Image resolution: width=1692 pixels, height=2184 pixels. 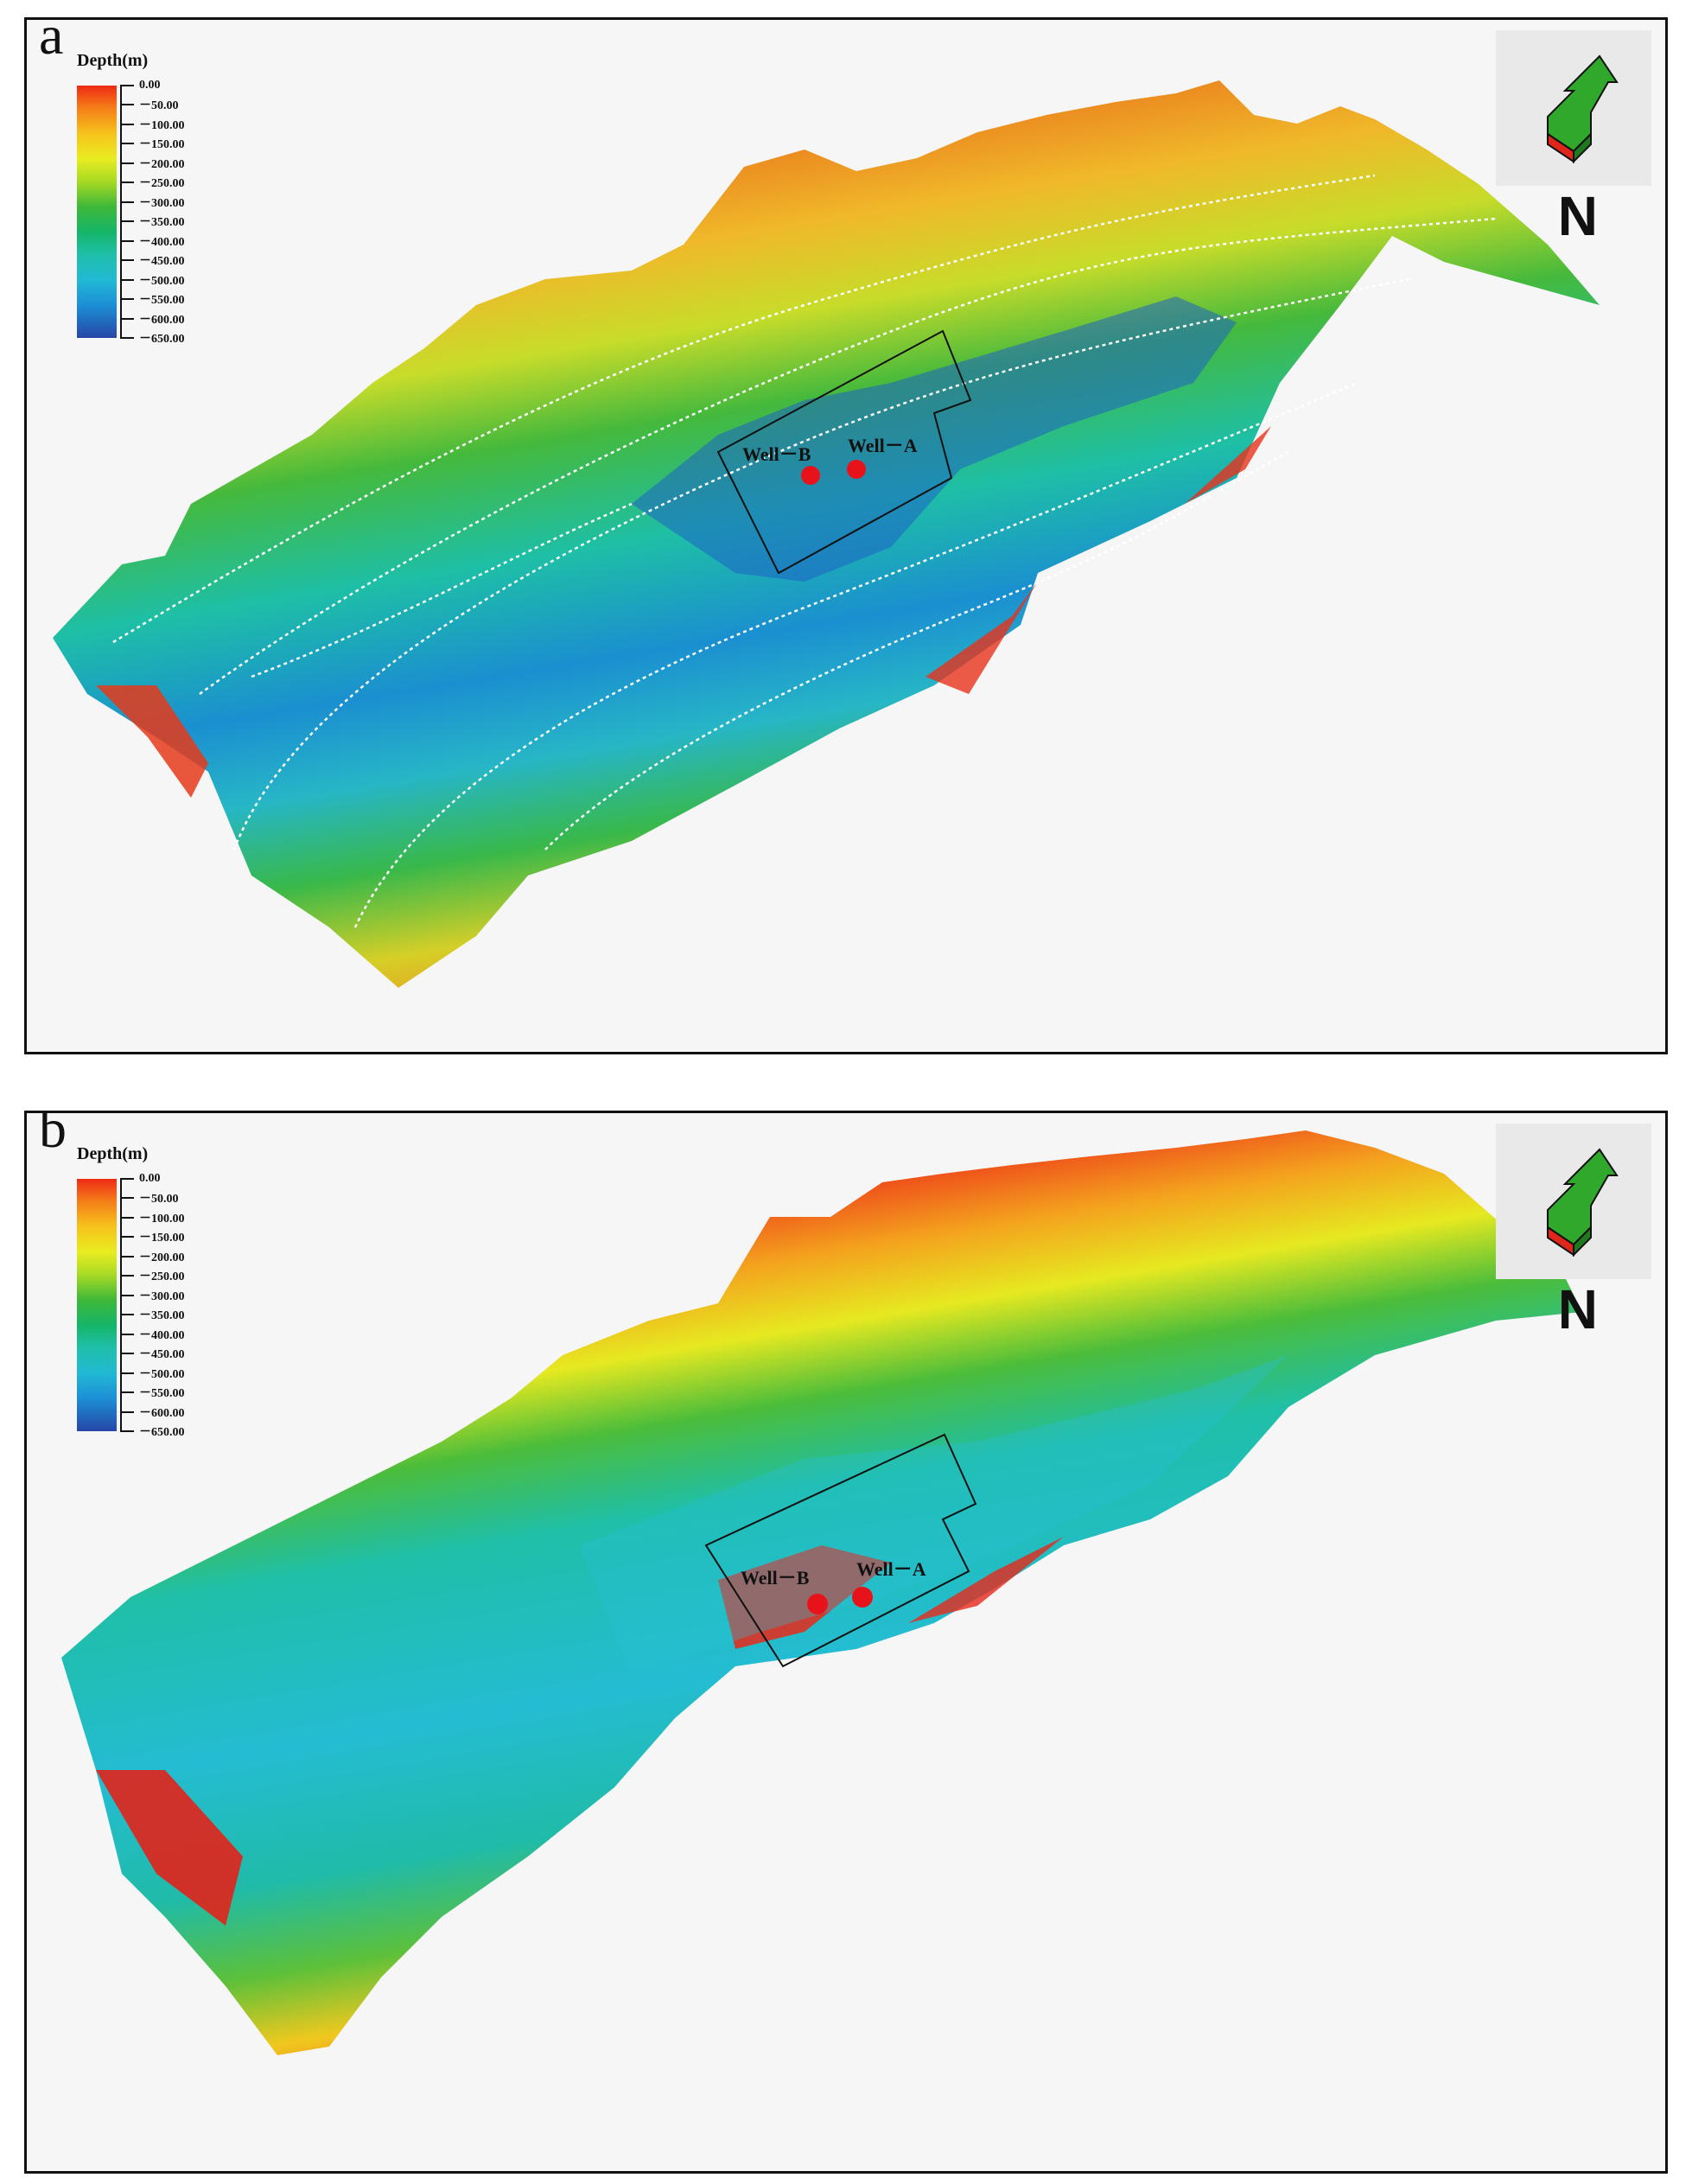 I want to click on well-a-marker-a, so click(x=856, y=470).